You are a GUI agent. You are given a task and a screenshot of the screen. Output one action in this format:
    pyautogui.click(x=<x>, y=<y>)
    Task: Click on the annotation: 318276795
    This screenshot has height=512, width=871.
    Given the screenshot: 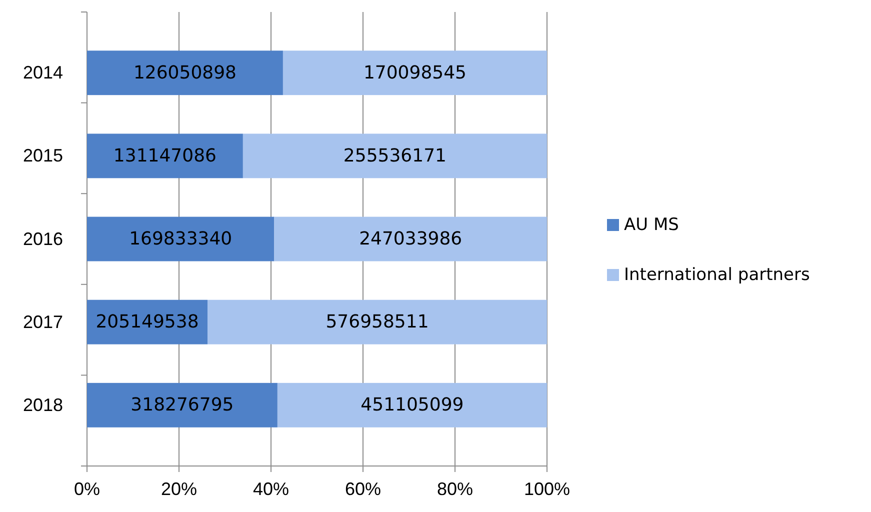 What is the action you would take?
    pyautogui.click(x=182, y=405)
    